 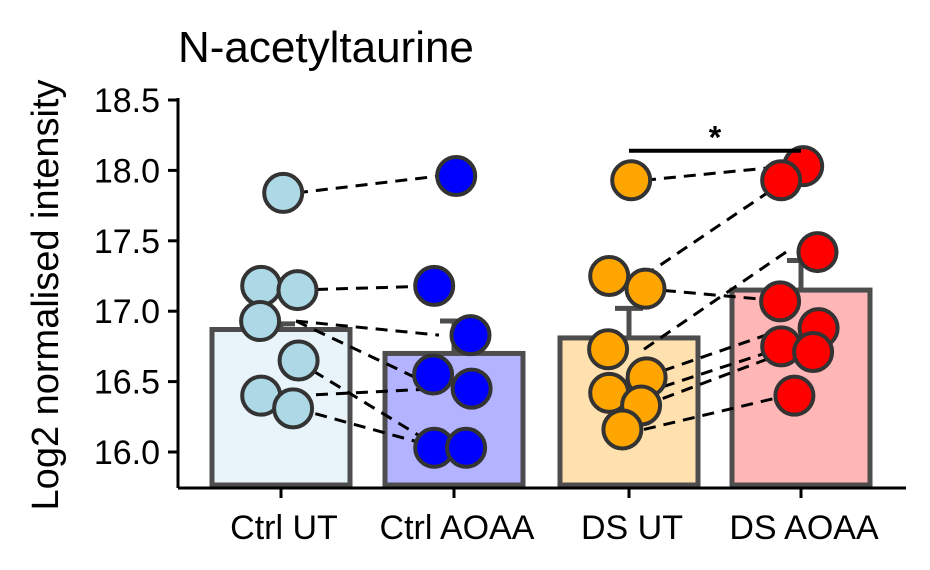 What do you see at coordinates (632, 528) in the screenshot?
I see `x-tick-label-2: DS UT` at bounding box center [632, 528].